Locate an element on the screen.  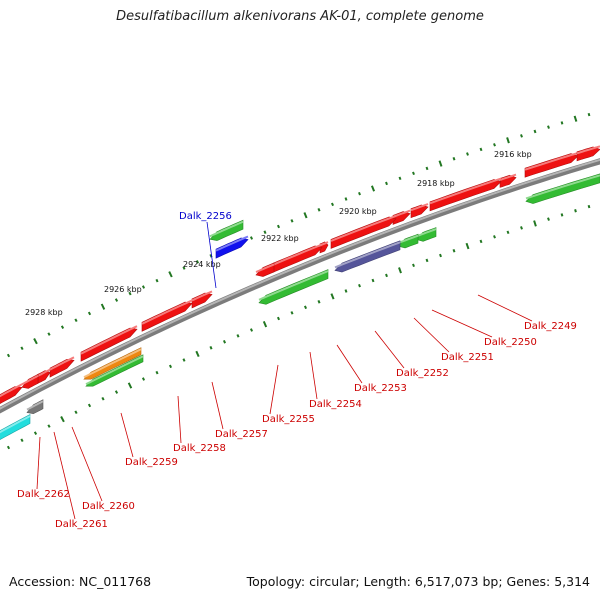
gene-label: Dalk_2250 is located at coordinates (510, 342).